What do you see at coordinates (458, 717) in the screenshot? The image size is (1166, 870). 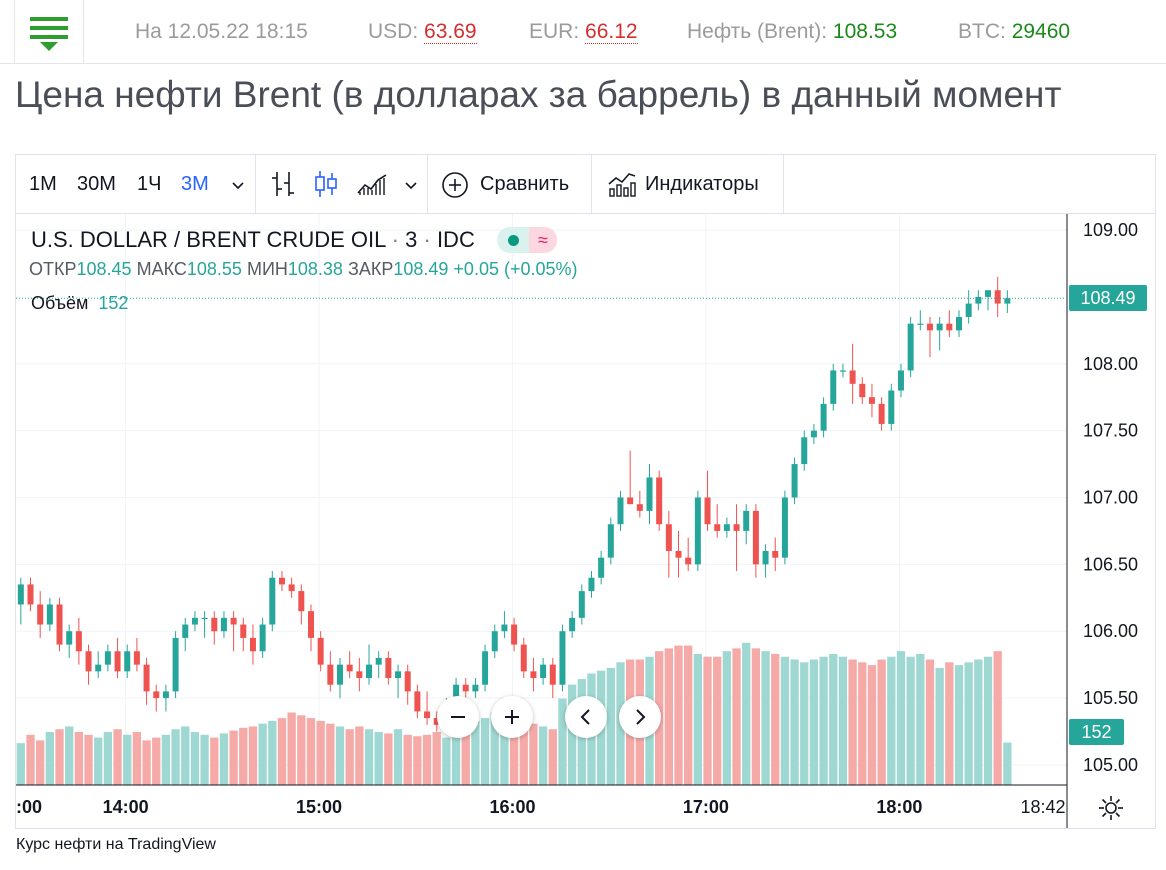 I see `zoom-out-button` at bounding box center [458, 717].